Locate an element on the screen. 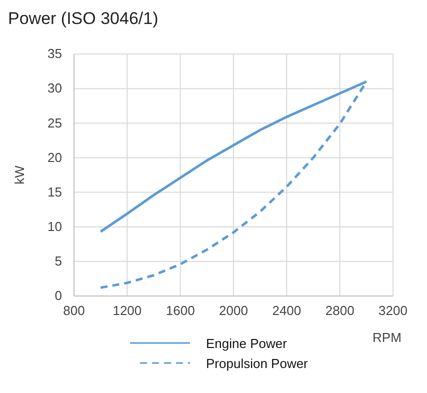 Image resolution: width=427 pixels, height=393 pixels. x-tick-label: 1200 is located at coordinates (127, 310).